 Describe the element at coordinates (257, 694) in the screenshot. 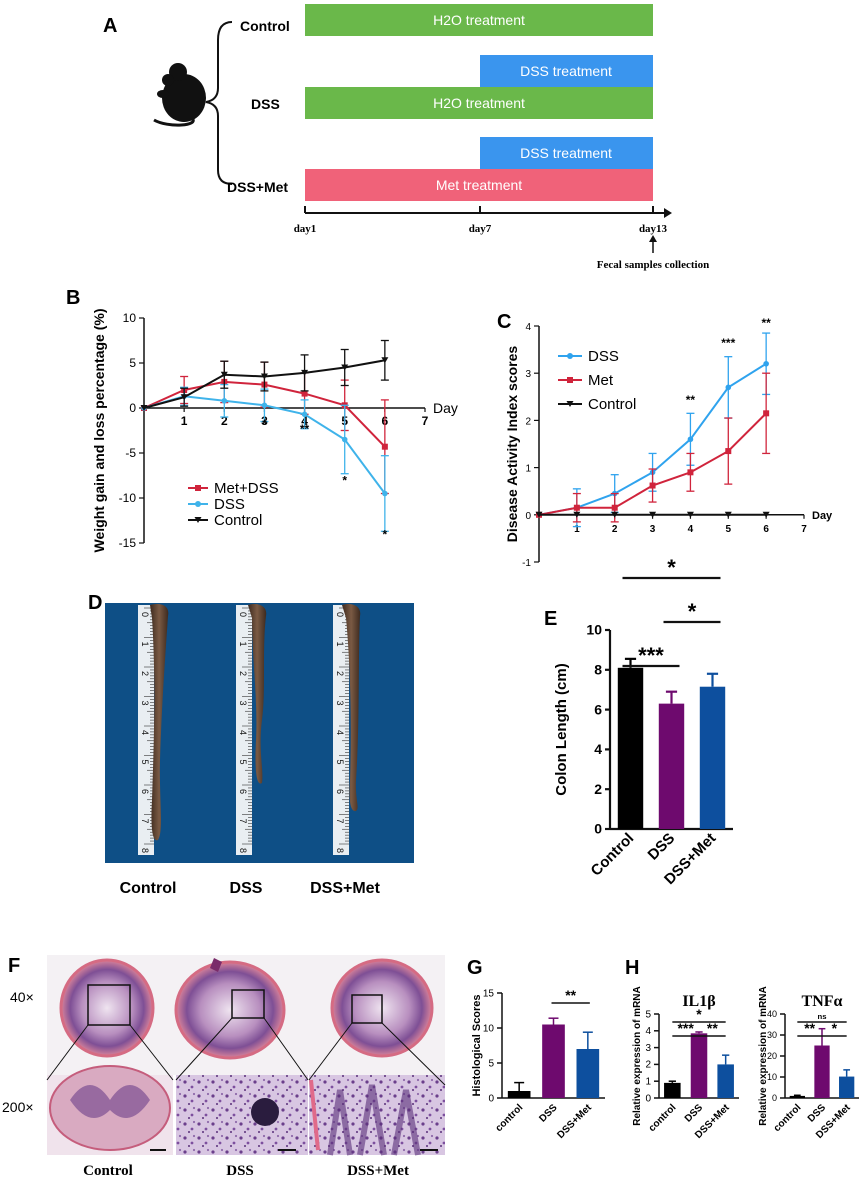

I see `colon-dss` at that location.